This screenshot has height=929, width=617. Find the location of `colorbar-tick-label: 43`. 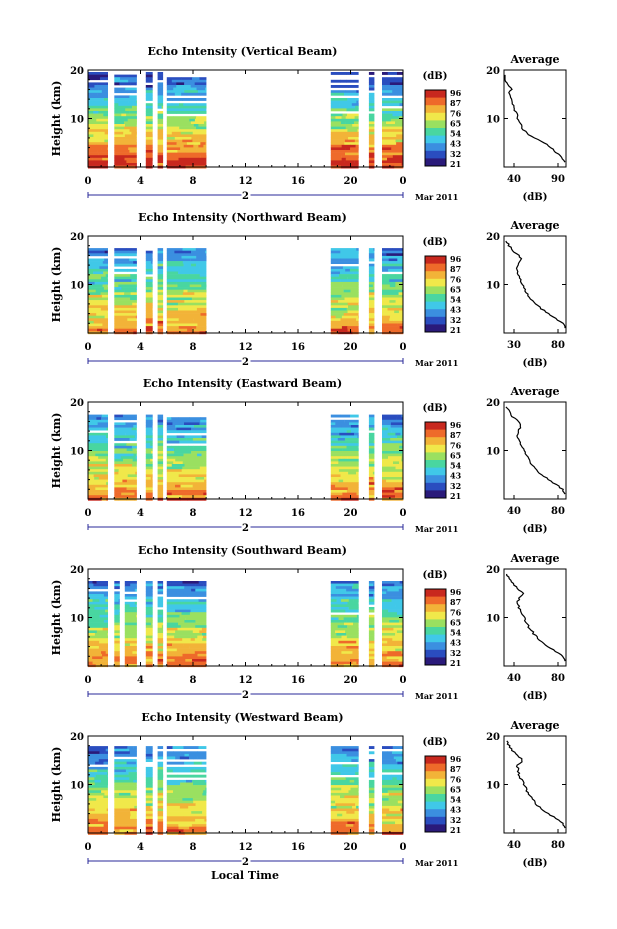

colorbar-tick-label: 43 is located at coordinates (456, 144).